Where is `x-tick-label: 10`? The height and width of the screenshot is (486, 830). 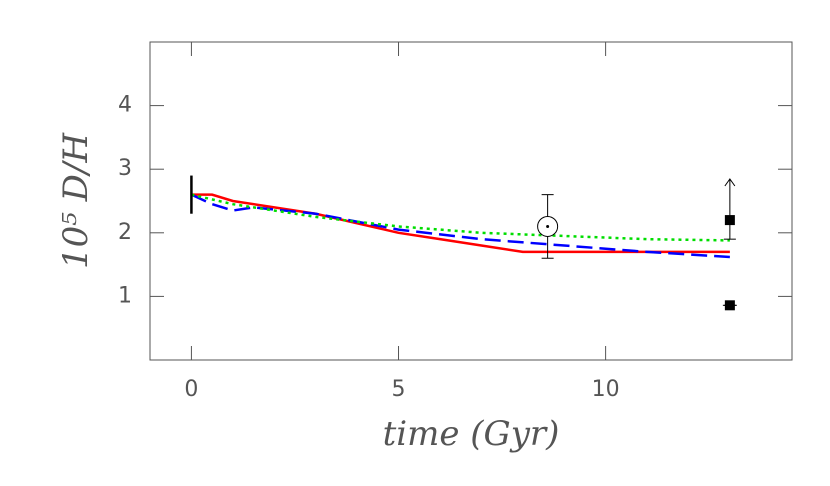 x-tick-label: 10 is located at coordinates (606, 389).